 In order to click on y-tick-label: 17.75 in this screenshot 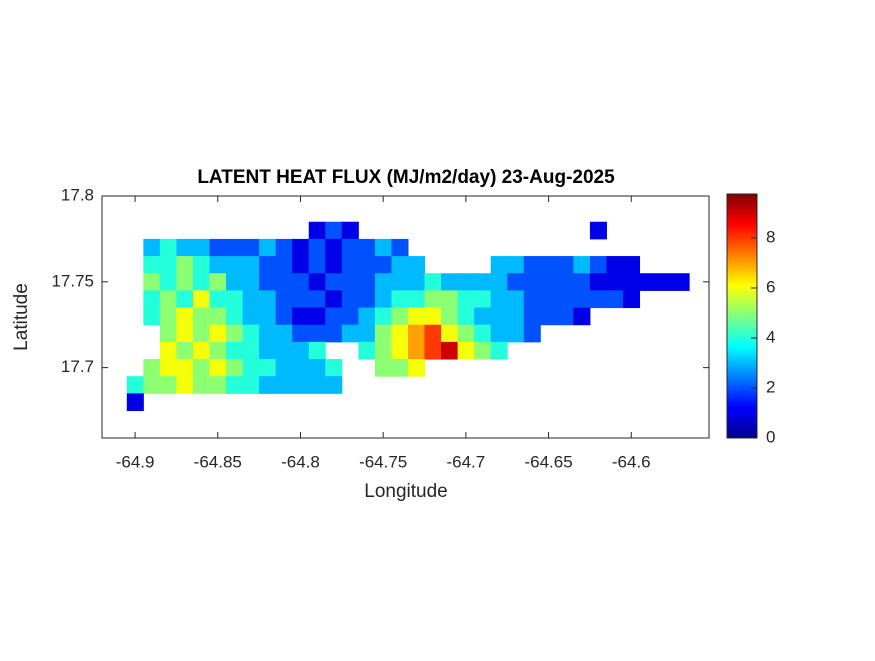, I will do `click(72, 280)`.